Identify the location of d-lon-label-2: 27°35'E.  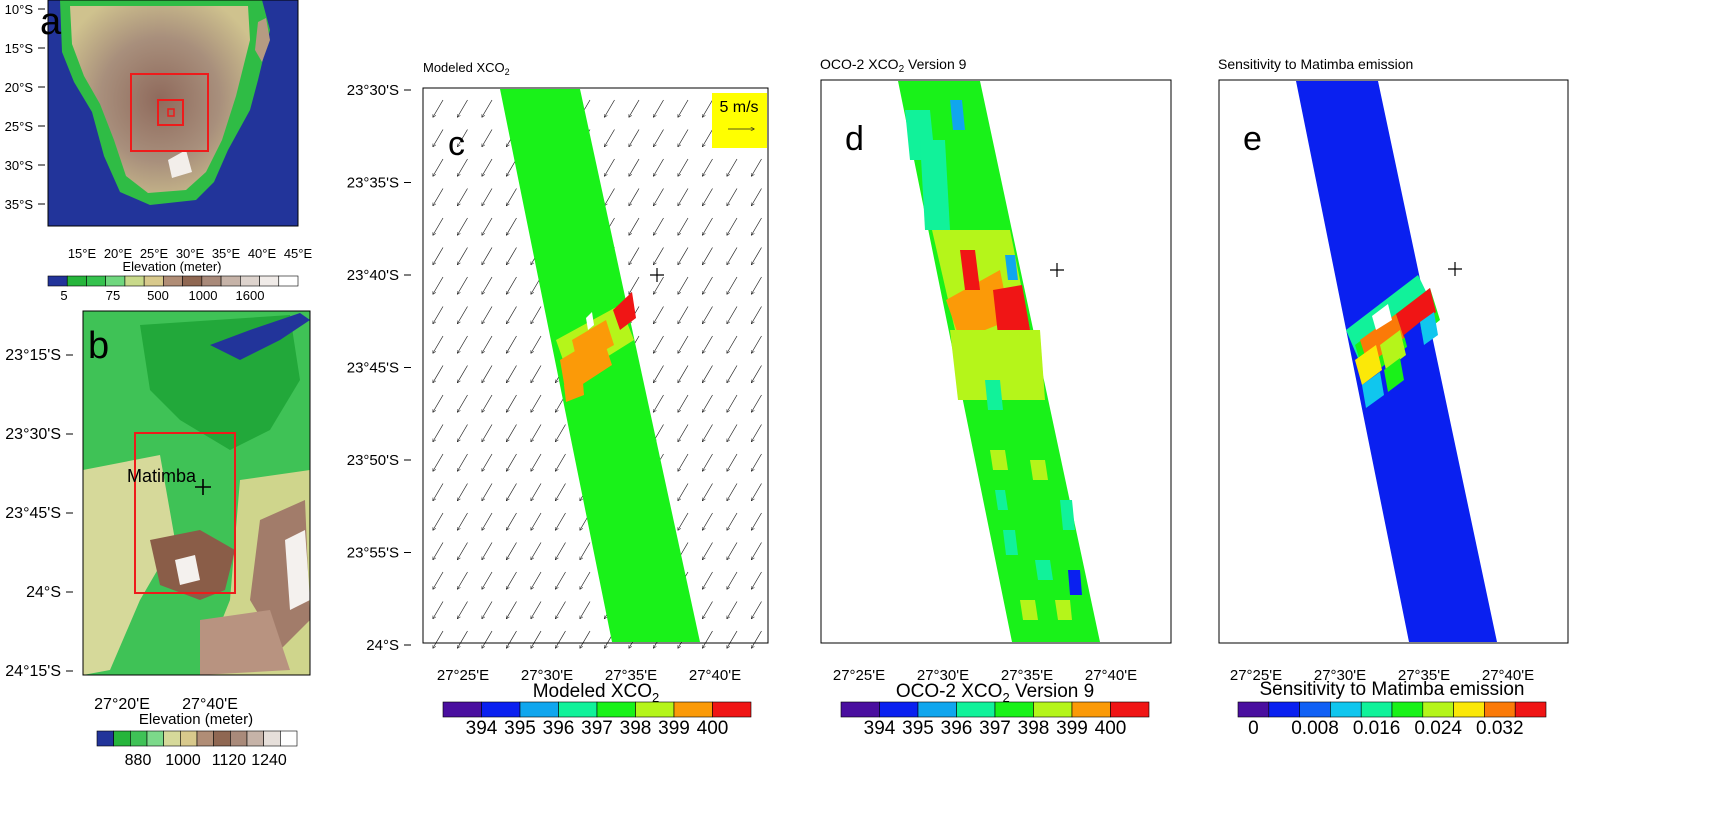
(1027, 675).